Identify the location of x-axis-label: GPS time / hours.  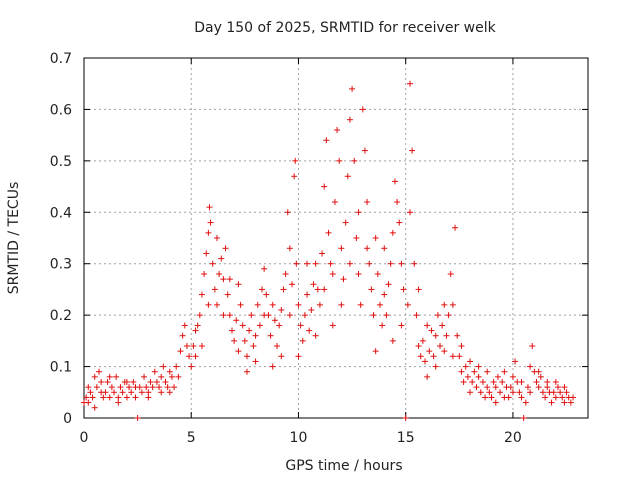
(343, 466).